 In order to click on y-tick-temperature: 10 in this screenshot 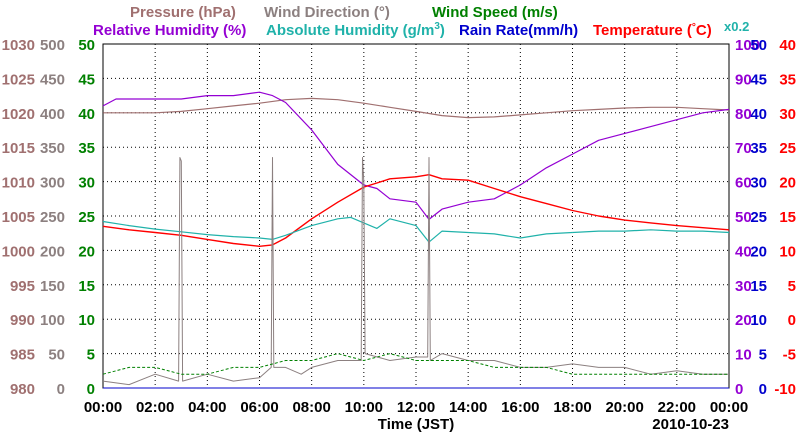, I will do `click(787, 251)`.